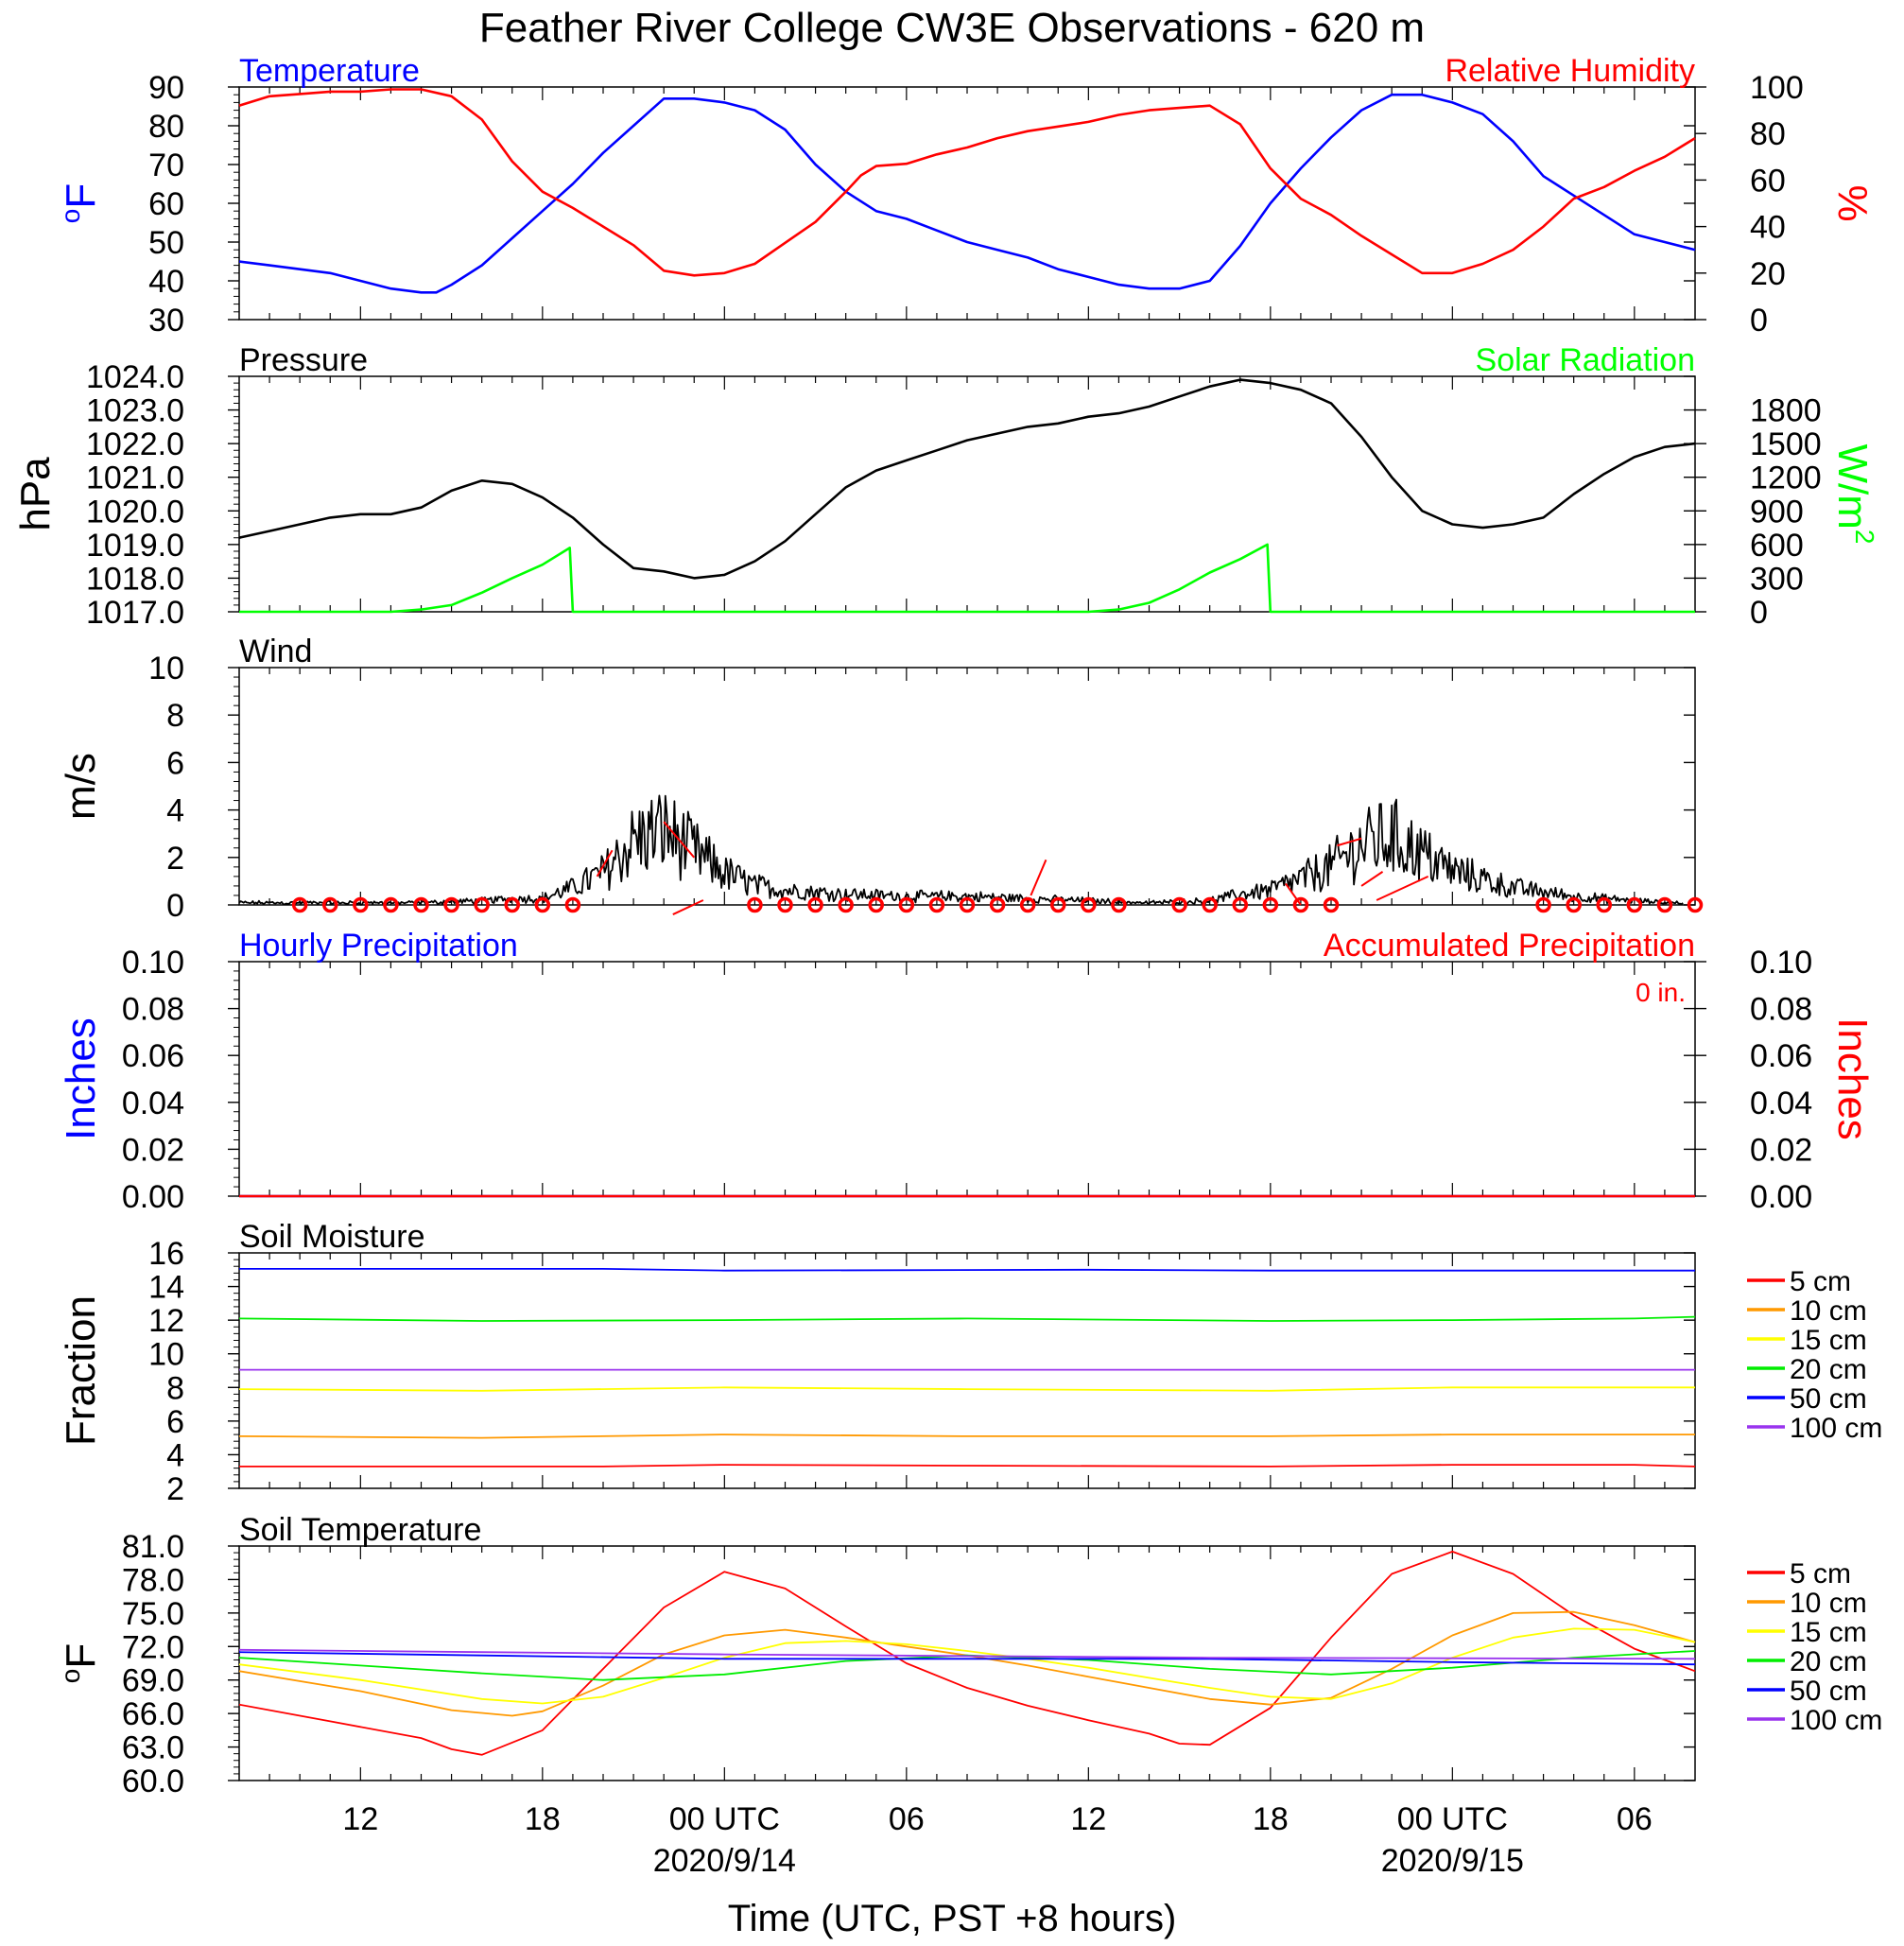 The height and width of the screenshot is (1946, 1904). Describe the element at coordinates (1777, 512) in the screenshot. I see `y-tick-label-right: 900` at that location.